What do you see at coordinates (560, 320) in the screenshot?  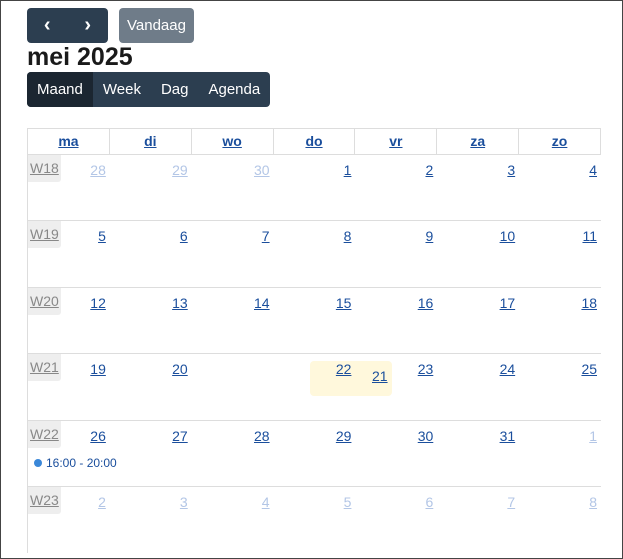 I see `day-cell: 18` at bounding box center [560, 320].